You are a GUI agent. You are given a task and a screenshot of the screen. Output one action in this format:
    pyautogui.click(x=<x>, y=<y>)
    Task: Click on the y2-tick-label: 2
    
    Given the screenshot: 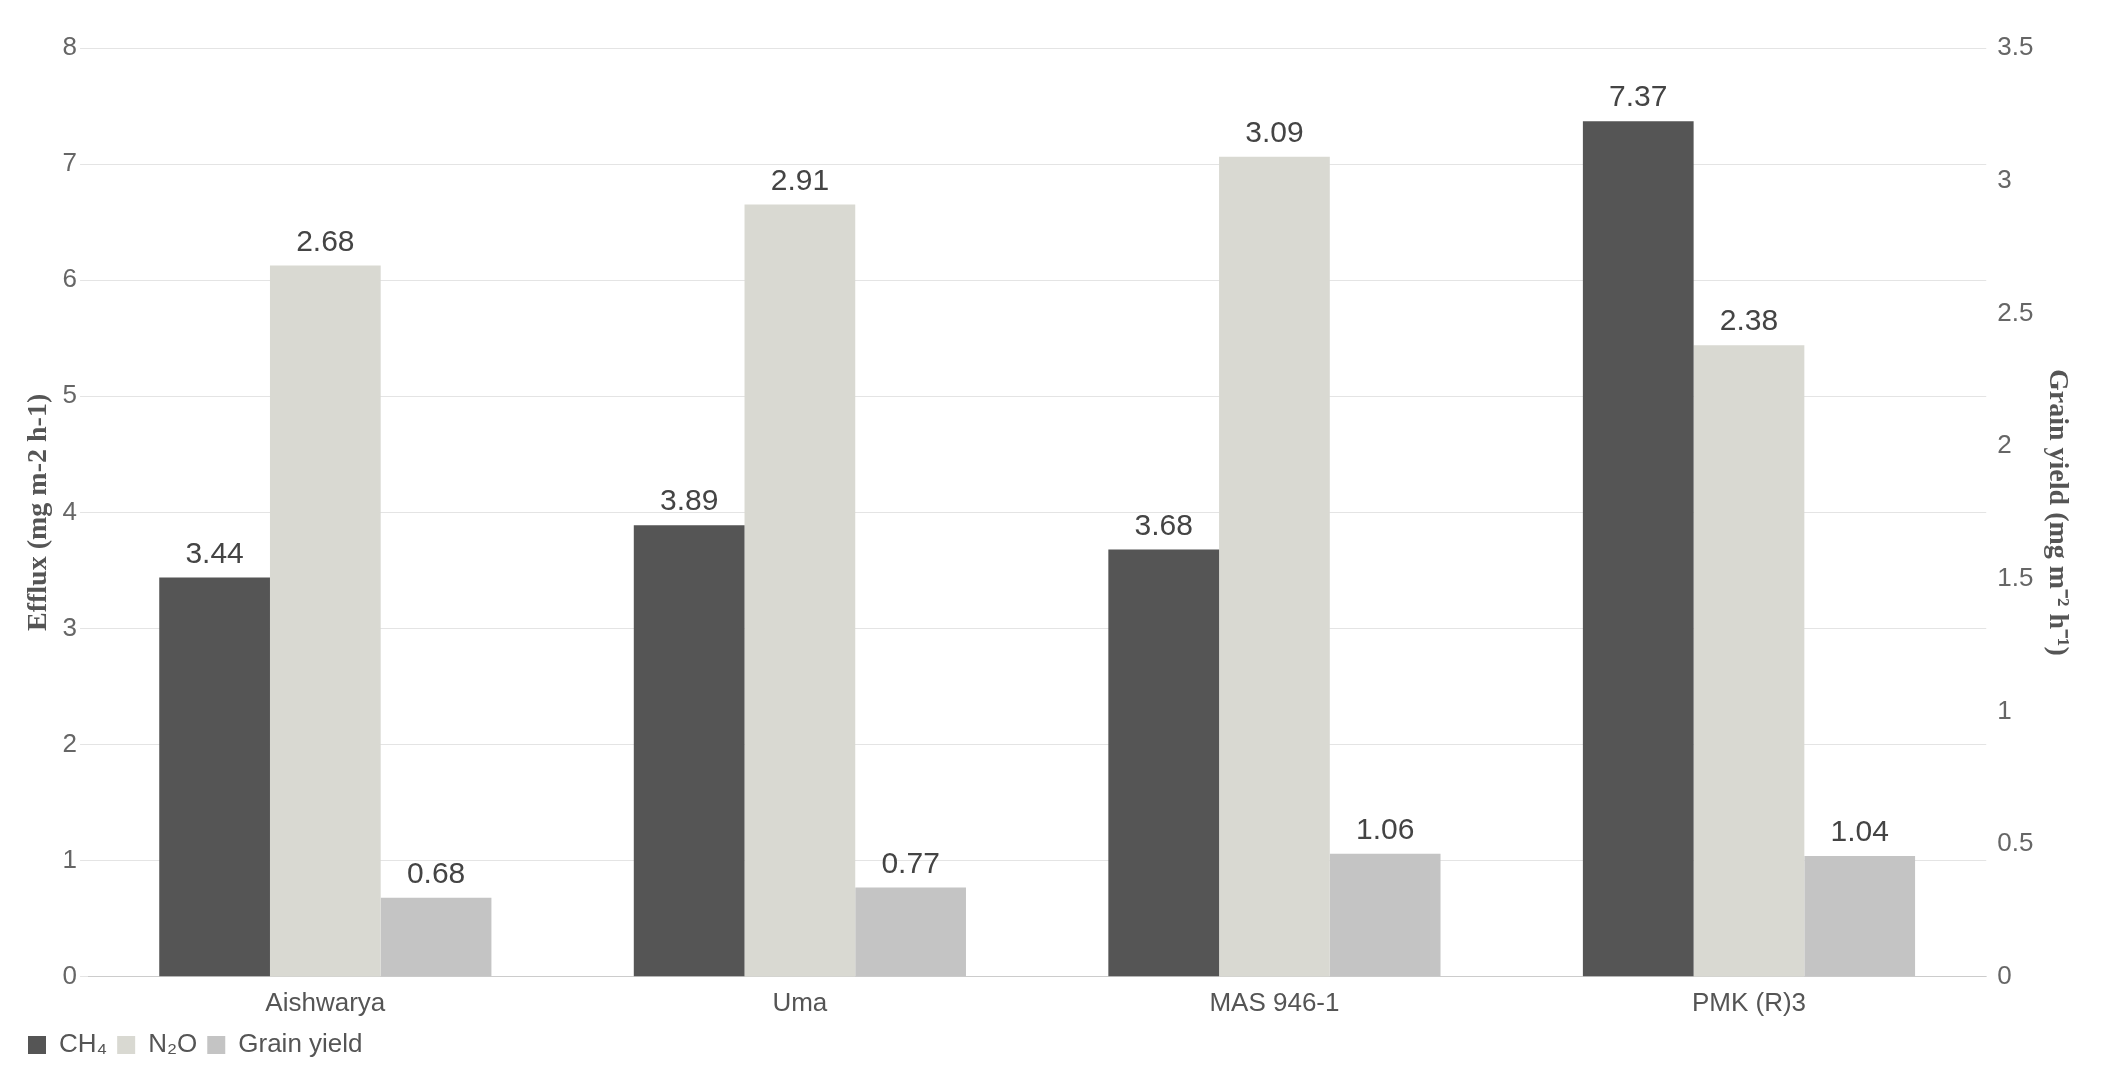 What is the action you would take?
    pyautogui.click(x=2004, y=444)
    